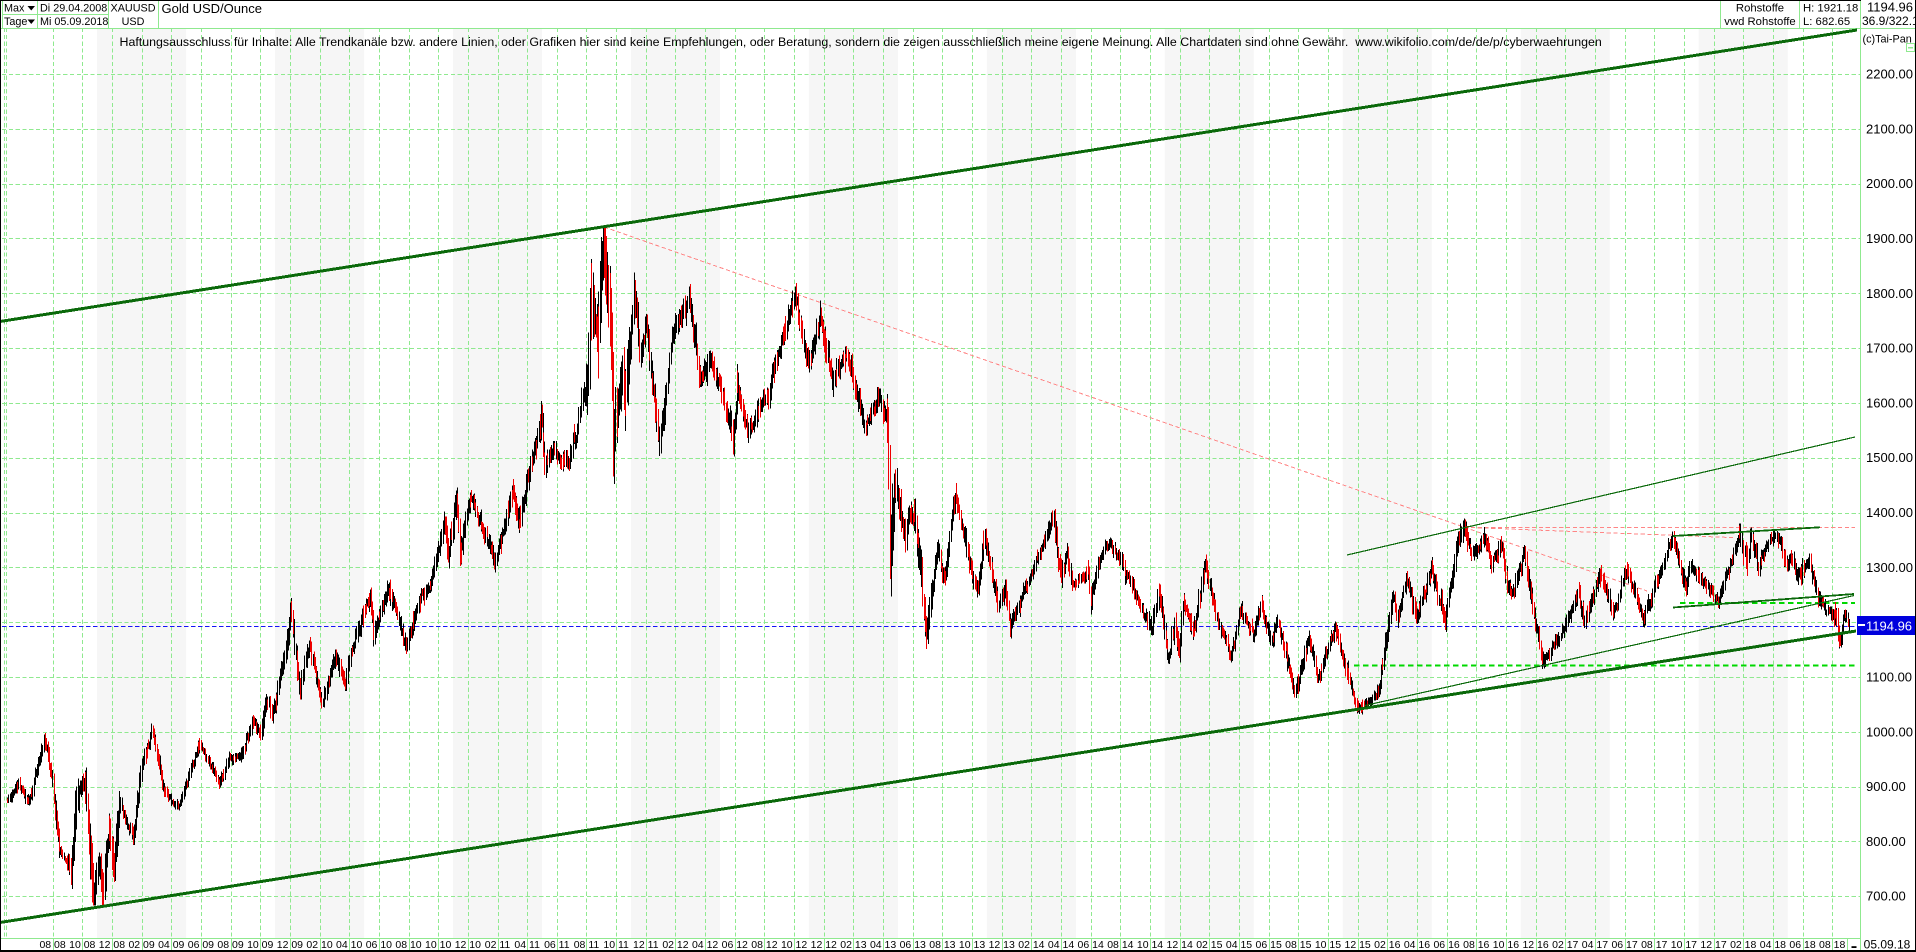 This screenshot has height=952, width=1916. Describe the element at coordinates (1446, 945) in the screenshot. I see `svg-text: 06 16` at that location.